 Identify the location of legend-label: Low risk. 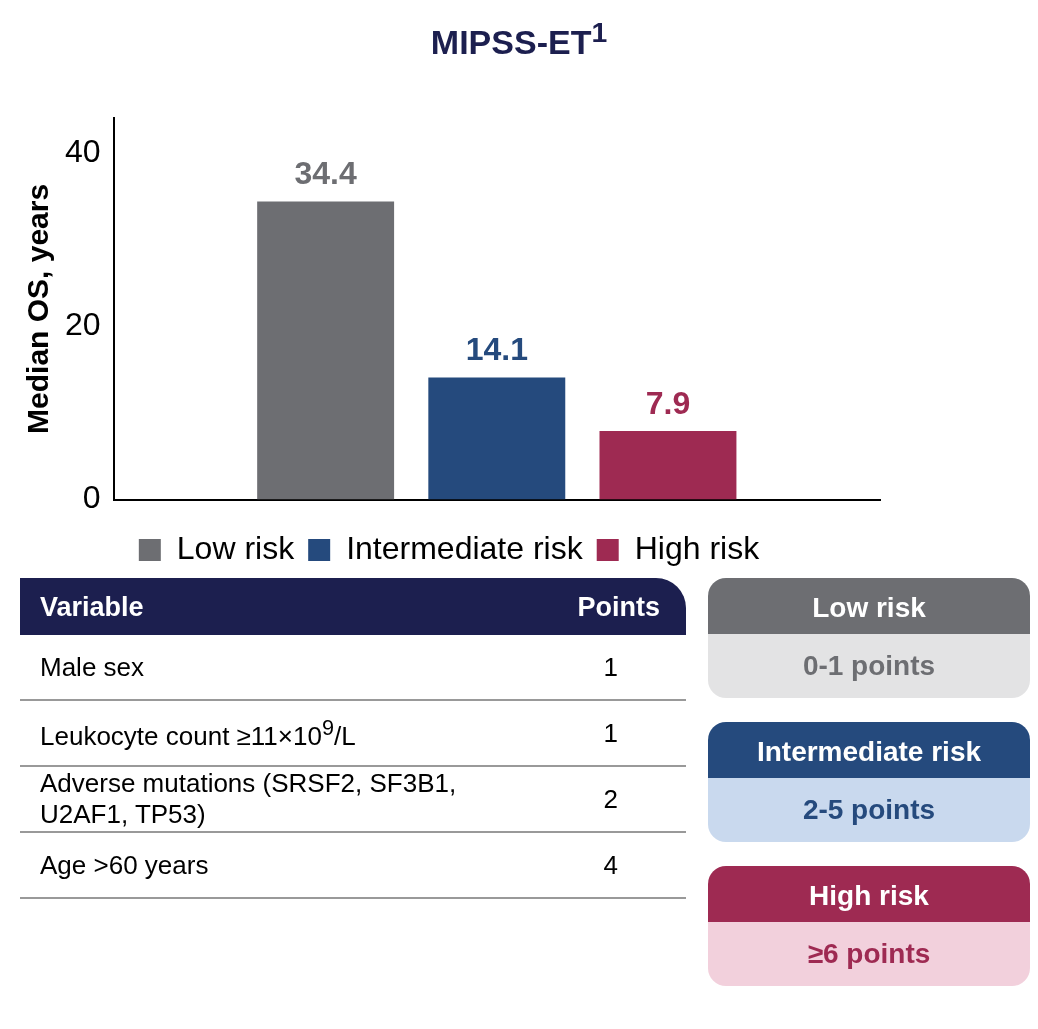
(236, 547).